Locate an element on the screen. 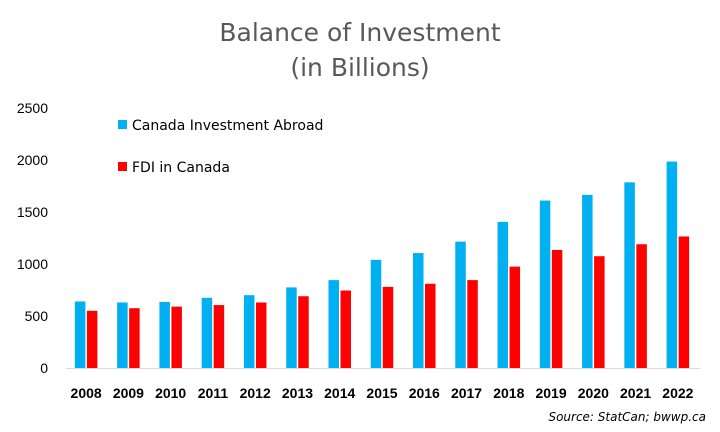 The height and width of the screenshot is (432, 720). x-tick-label: 2011 is located at coordinates (213, 393).